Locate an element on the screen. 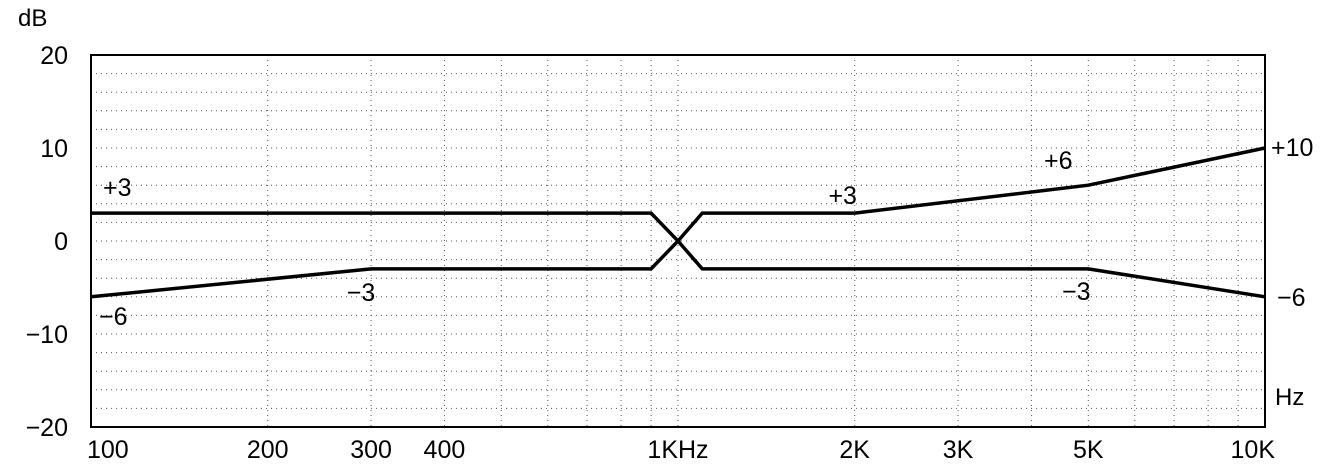 This screenshot has height=470, width=1334. x-tick-label: 3K is located at coordinates (958, 450).